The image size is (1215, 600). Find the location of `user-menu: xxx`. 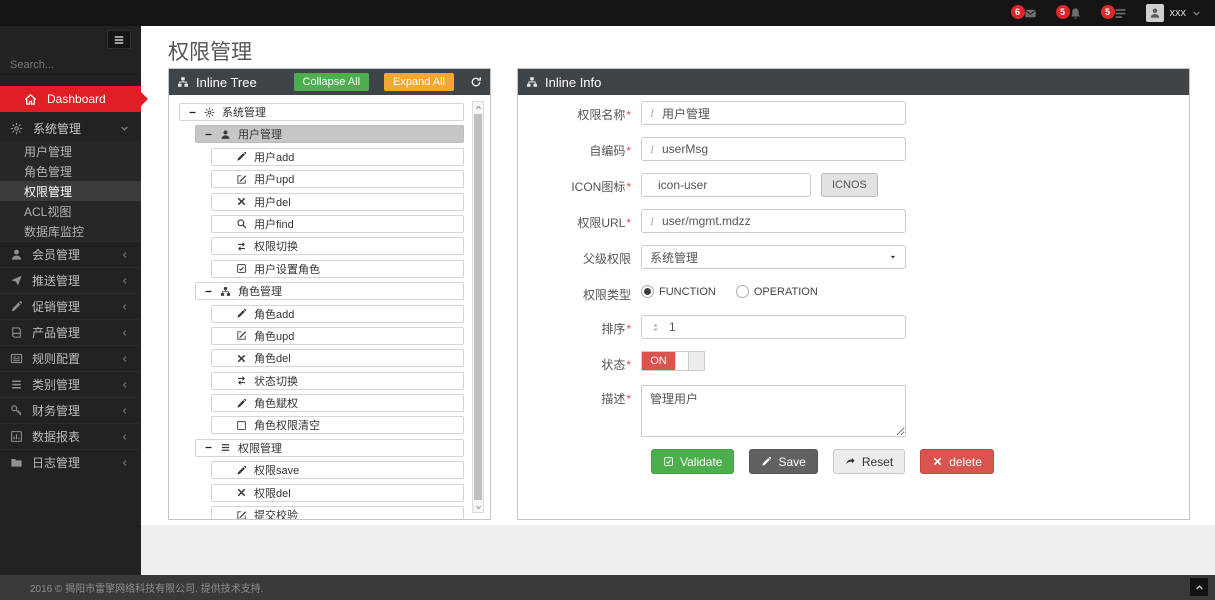

user-menu: xxx is located at coordinates (1173, 13).